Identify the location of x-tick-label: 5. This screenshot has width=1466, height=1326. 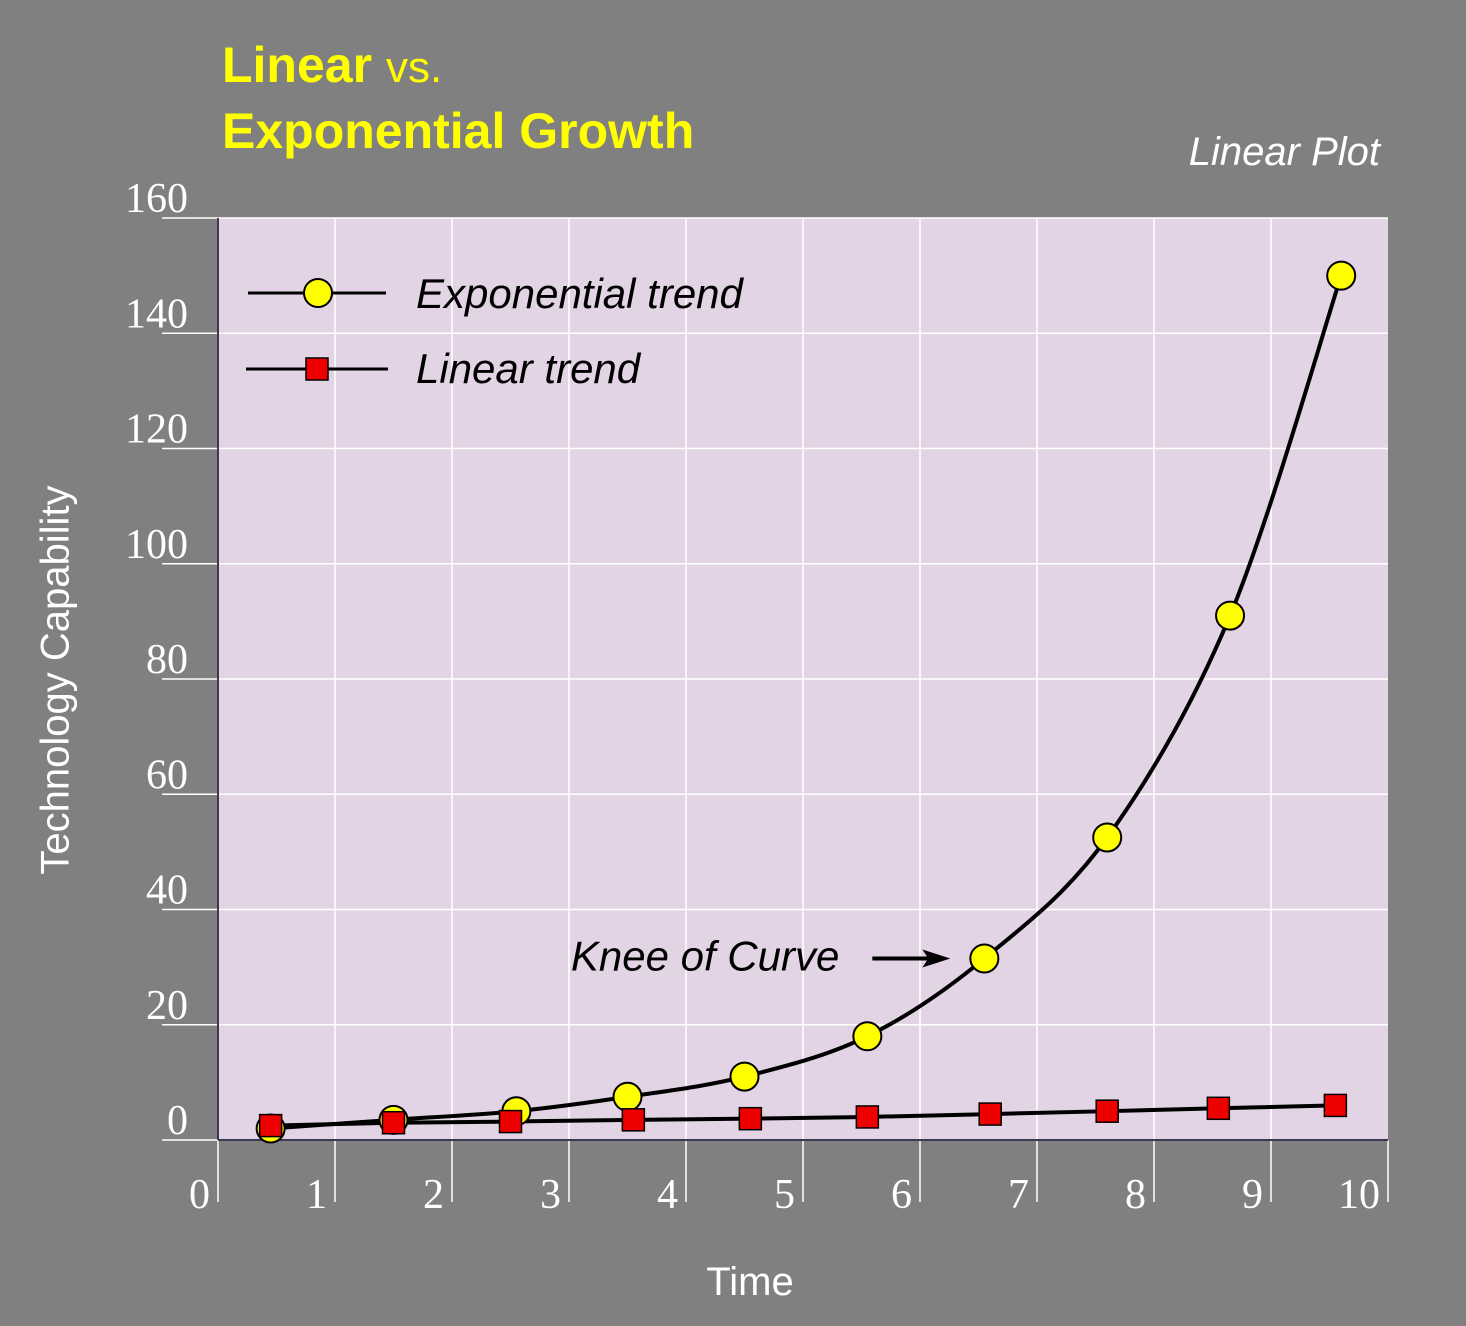
(784, 1195).